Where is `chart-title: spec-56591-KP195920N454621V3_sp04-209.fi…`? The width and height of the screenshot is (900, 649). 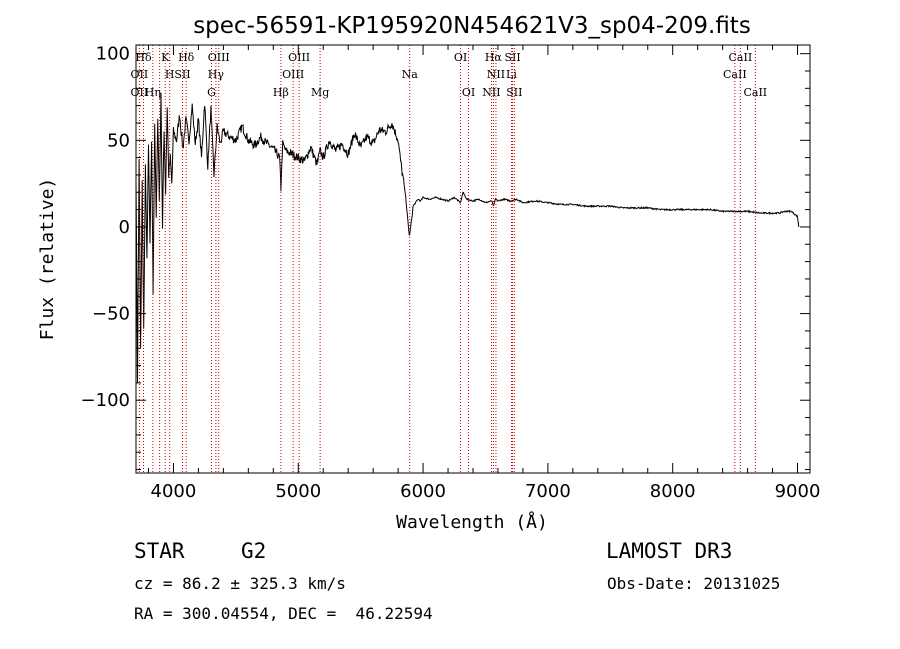 chart-title: spec-56591-KP195920N454621V3_sp04-209.fi… is located at coordinates (472, 26).